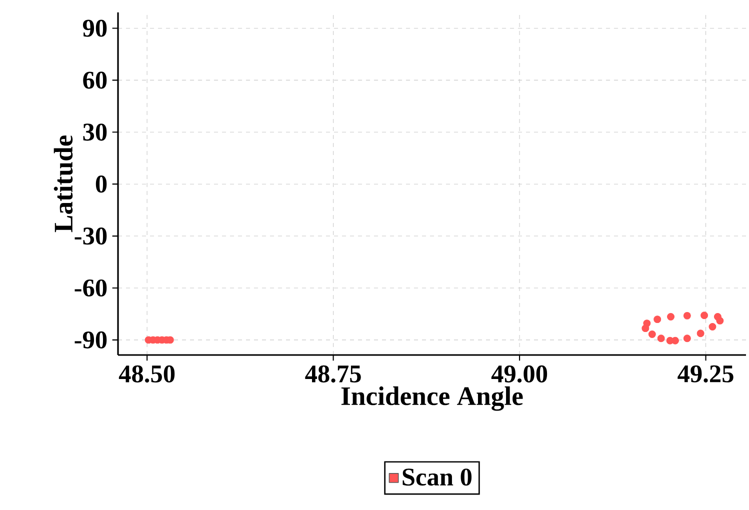  What do you see at coordinates (101, 184) in the screenshot?
I see `y-tick-label: 0` at bounding box center [101, 184].